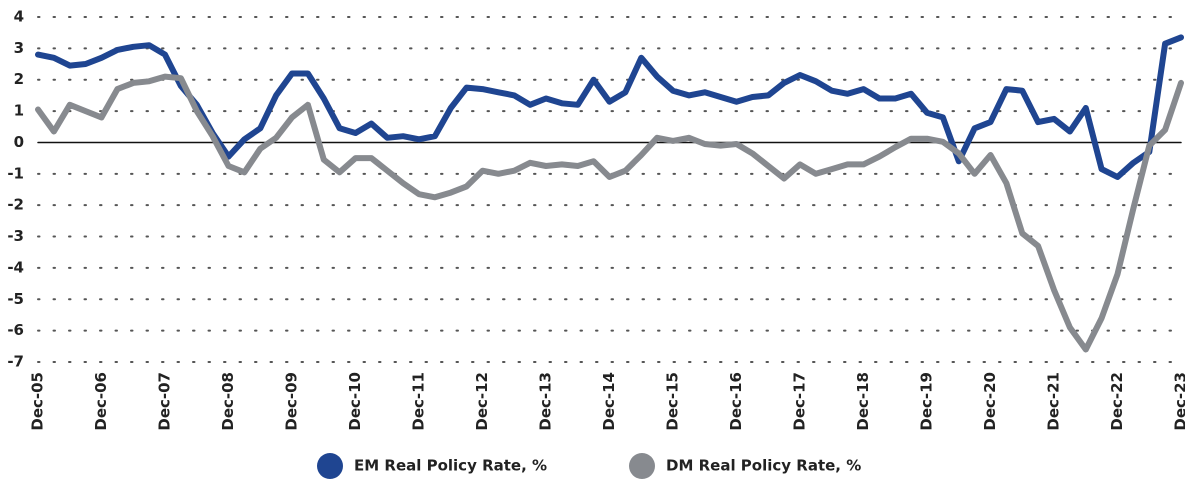  Describe the element at coordinates (15, 299) in the screenshot. I see `y-tick-label: -5` at that location.